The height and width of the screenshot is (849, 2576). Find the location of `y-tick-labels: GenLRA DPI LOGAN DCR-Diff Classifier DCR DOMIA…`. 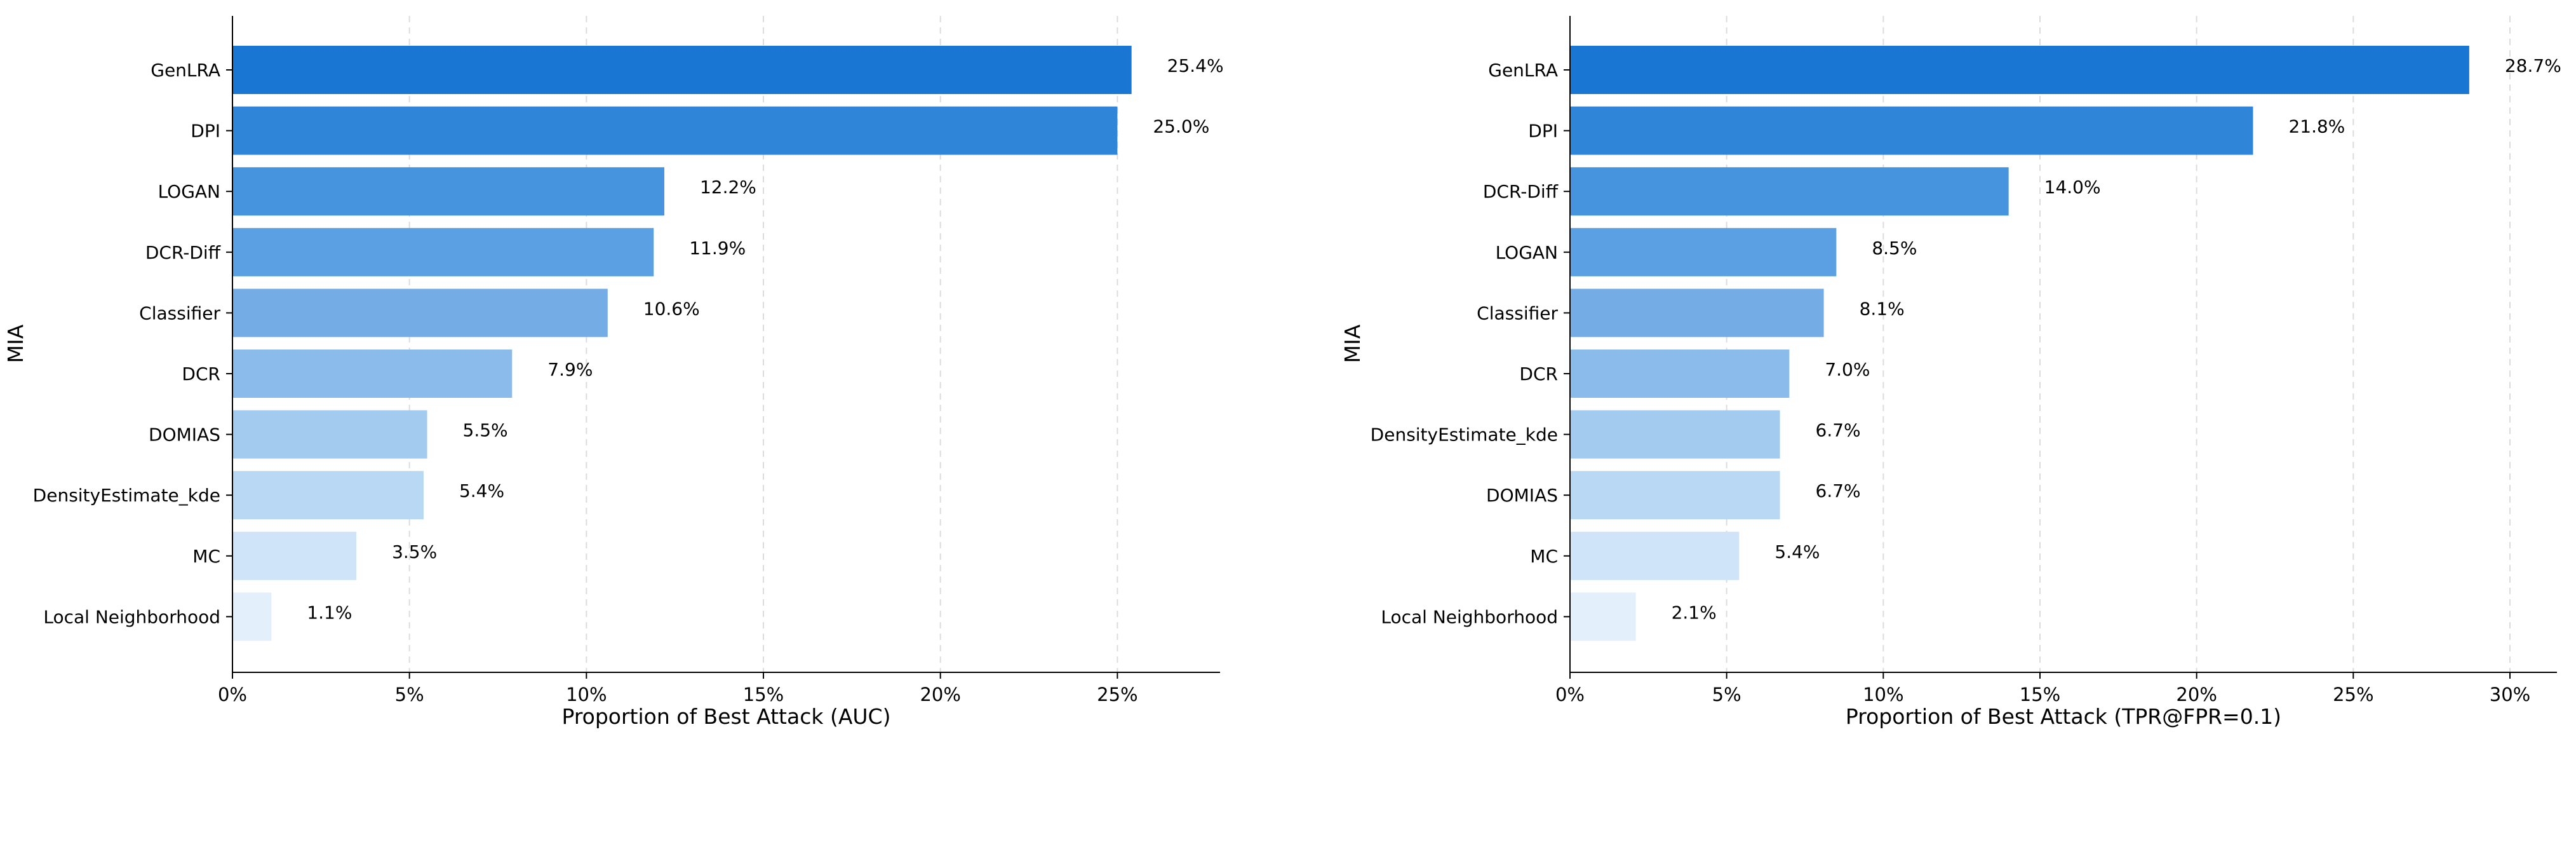

y-tick-labels: GenLRA DPI LOGAN DCR-Diff Classifier DCR DOMIA… is located at coordinates (132, 344).